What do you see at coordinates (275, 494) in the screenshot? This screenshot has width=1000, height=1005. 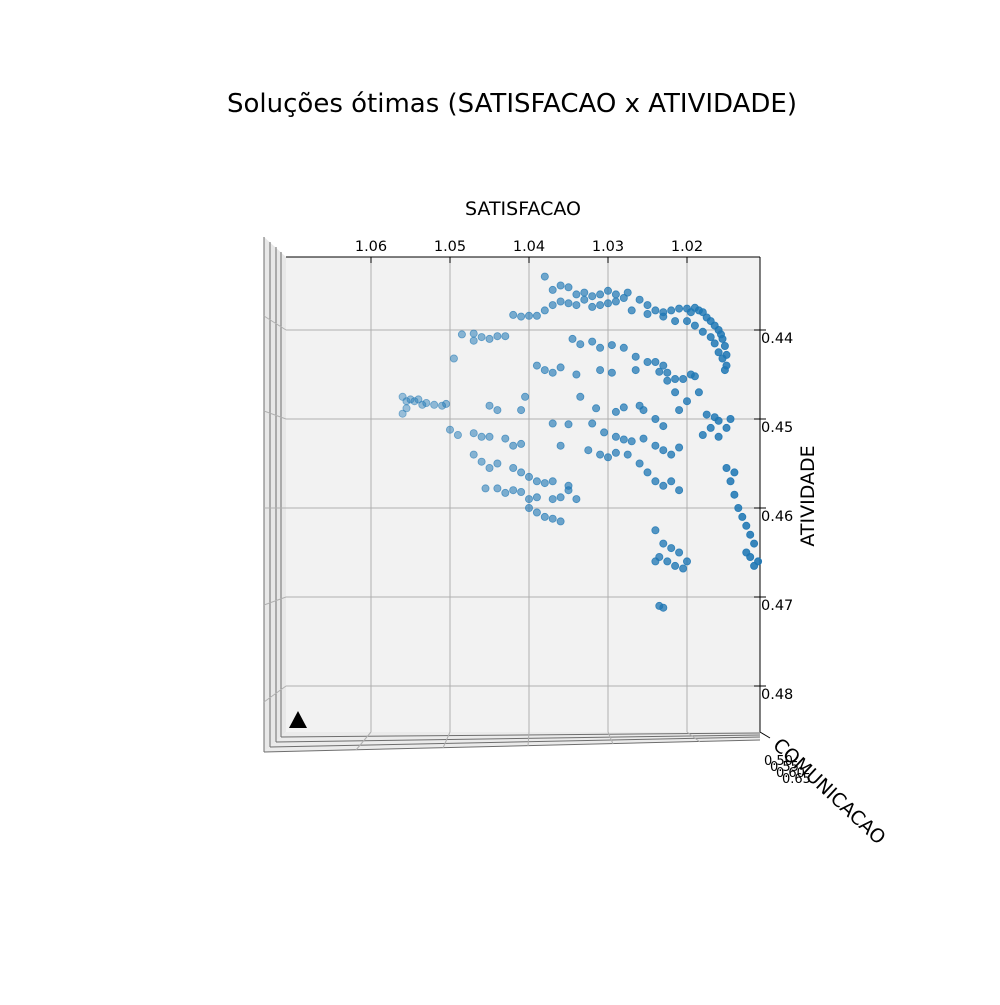 I see `pane-left` at bounding box center [275, 494].